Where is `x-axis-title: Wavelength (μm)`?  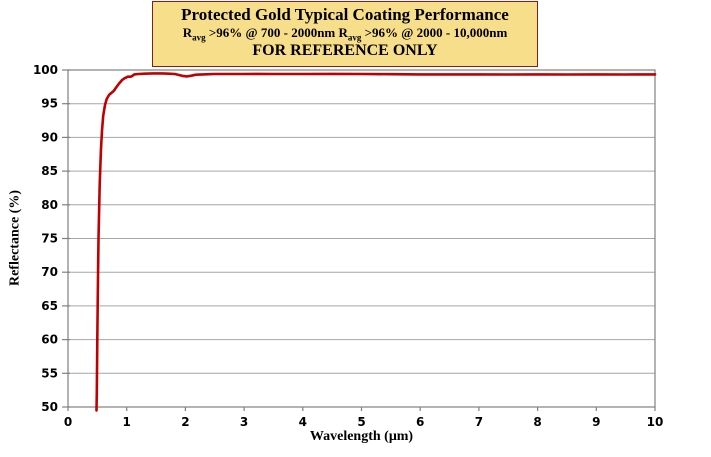
x-axis-title: Wavelength (μm) is located at coordinates (361, 436).